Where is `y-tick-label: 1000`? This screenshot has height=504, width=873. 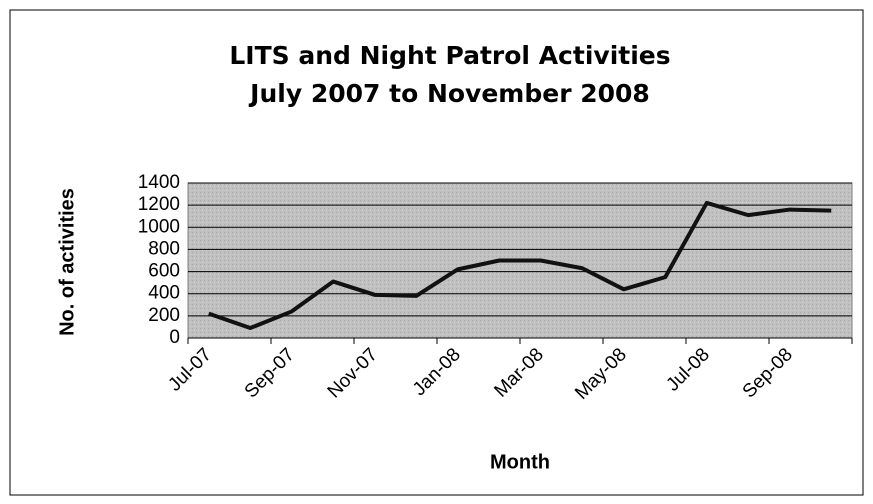
y-tick-label: 1000 is located at coordinates (159, 226).